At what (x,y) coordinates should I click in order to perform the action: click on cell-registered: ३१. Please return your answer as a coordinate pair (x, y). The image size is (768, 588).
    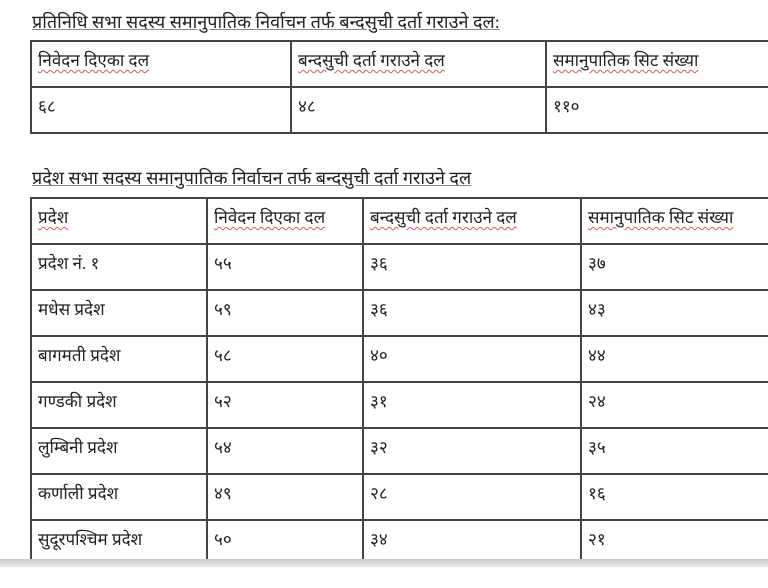
    Looking at the image, I should click on (472, 405).